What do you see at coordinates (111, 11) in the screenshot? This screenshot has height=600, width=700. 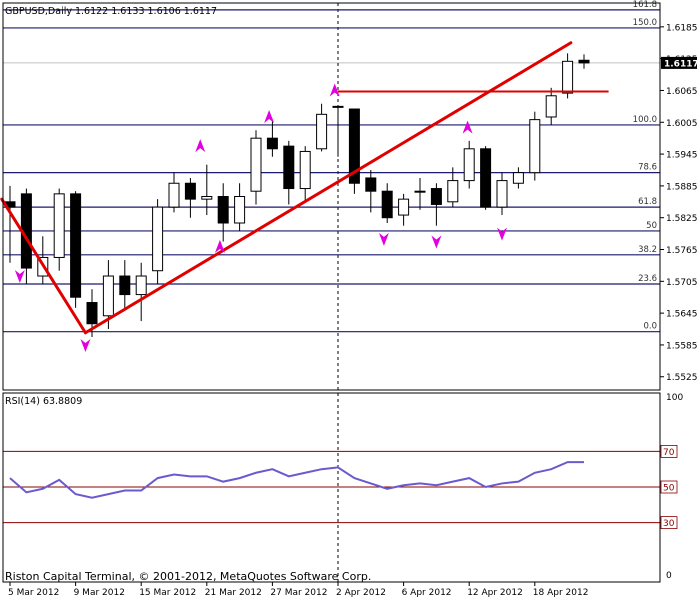 I see `chart-header: GBPUSD,Daily 1.6122 1.6133 1.6106 1.6117` at bounding box center [111, 11].